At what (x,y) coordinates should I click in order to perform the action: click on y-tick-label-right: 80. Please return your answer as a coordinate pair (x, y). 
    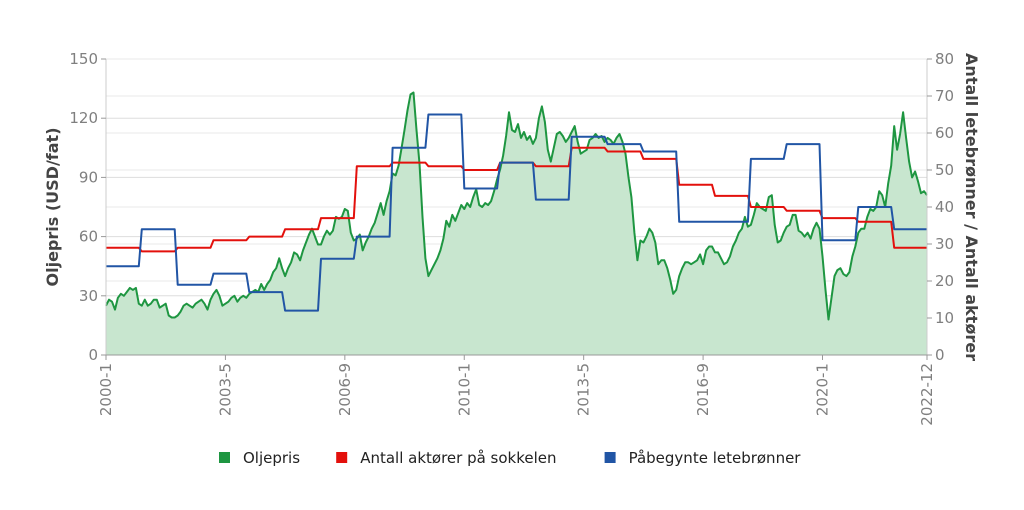
    Looking at the image, I should click on (944, 59).